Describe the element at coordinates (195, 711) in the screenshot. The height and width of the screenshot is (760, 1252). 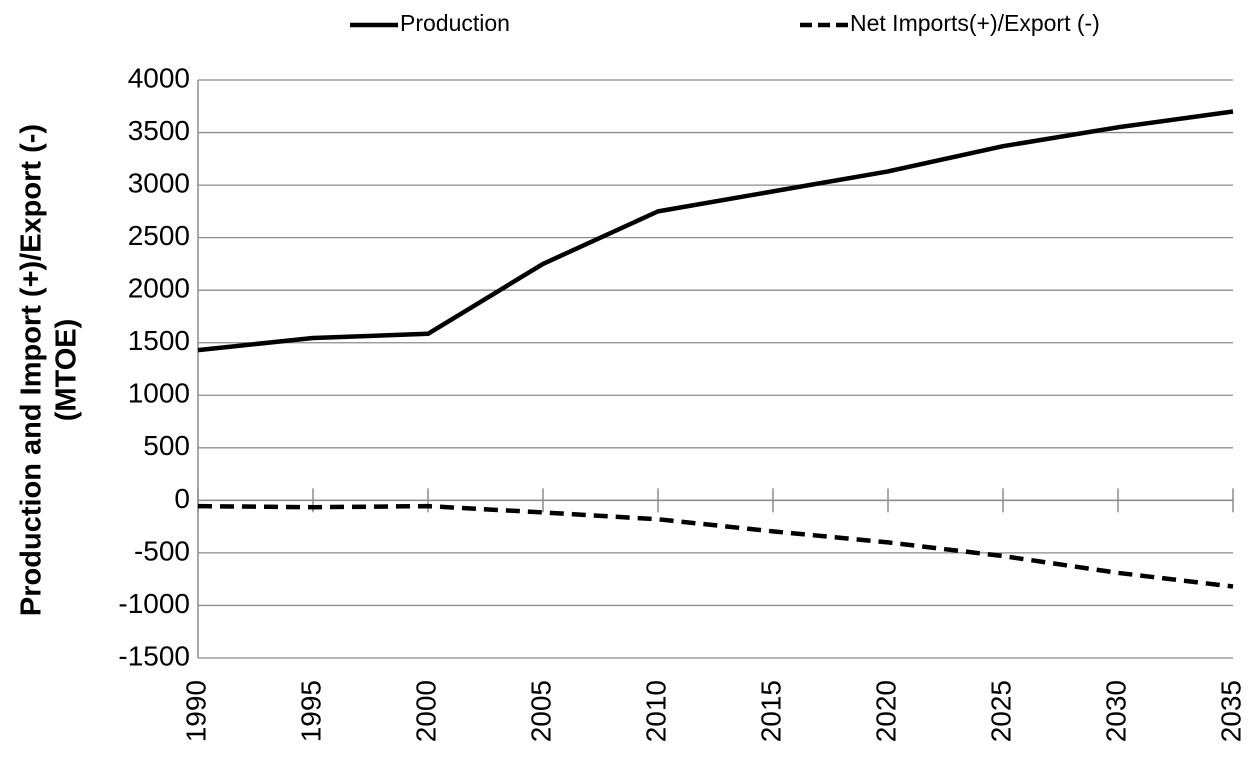
I see `x-tick-label: 1990` at that location.